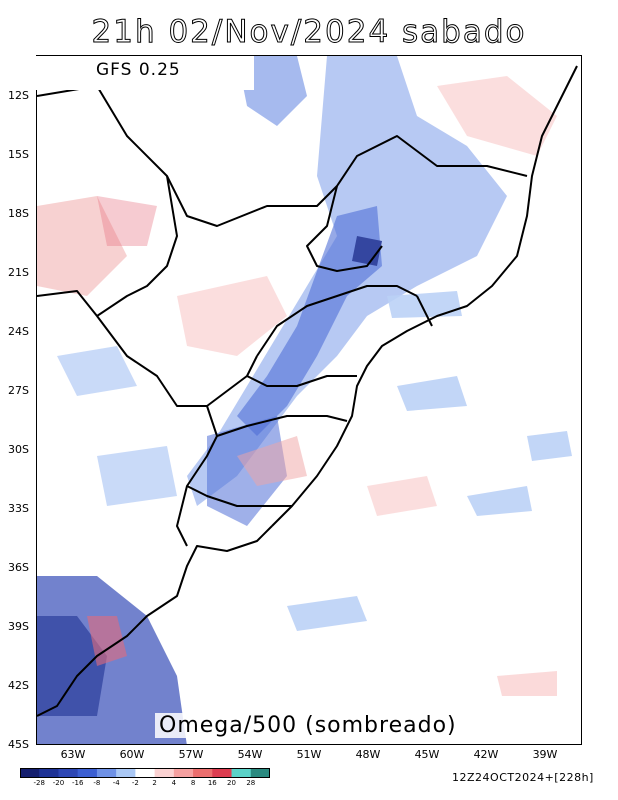 The image size is (618, 800). I want to click on lat-label: 30S, so click(18, 449).